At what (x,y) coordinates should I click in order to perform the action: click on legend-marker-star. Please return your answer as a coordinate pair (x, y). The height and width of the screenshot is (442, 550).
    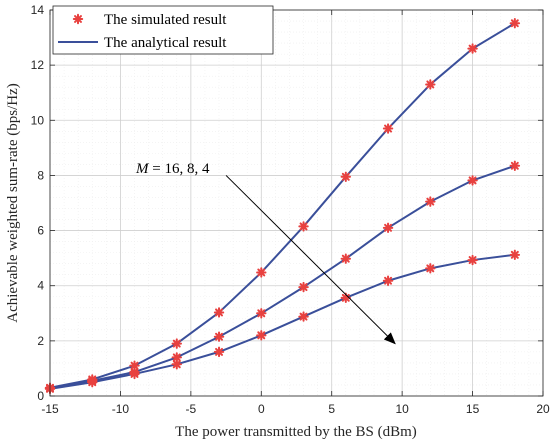
    Looking at the image, I should click on (78, 19).